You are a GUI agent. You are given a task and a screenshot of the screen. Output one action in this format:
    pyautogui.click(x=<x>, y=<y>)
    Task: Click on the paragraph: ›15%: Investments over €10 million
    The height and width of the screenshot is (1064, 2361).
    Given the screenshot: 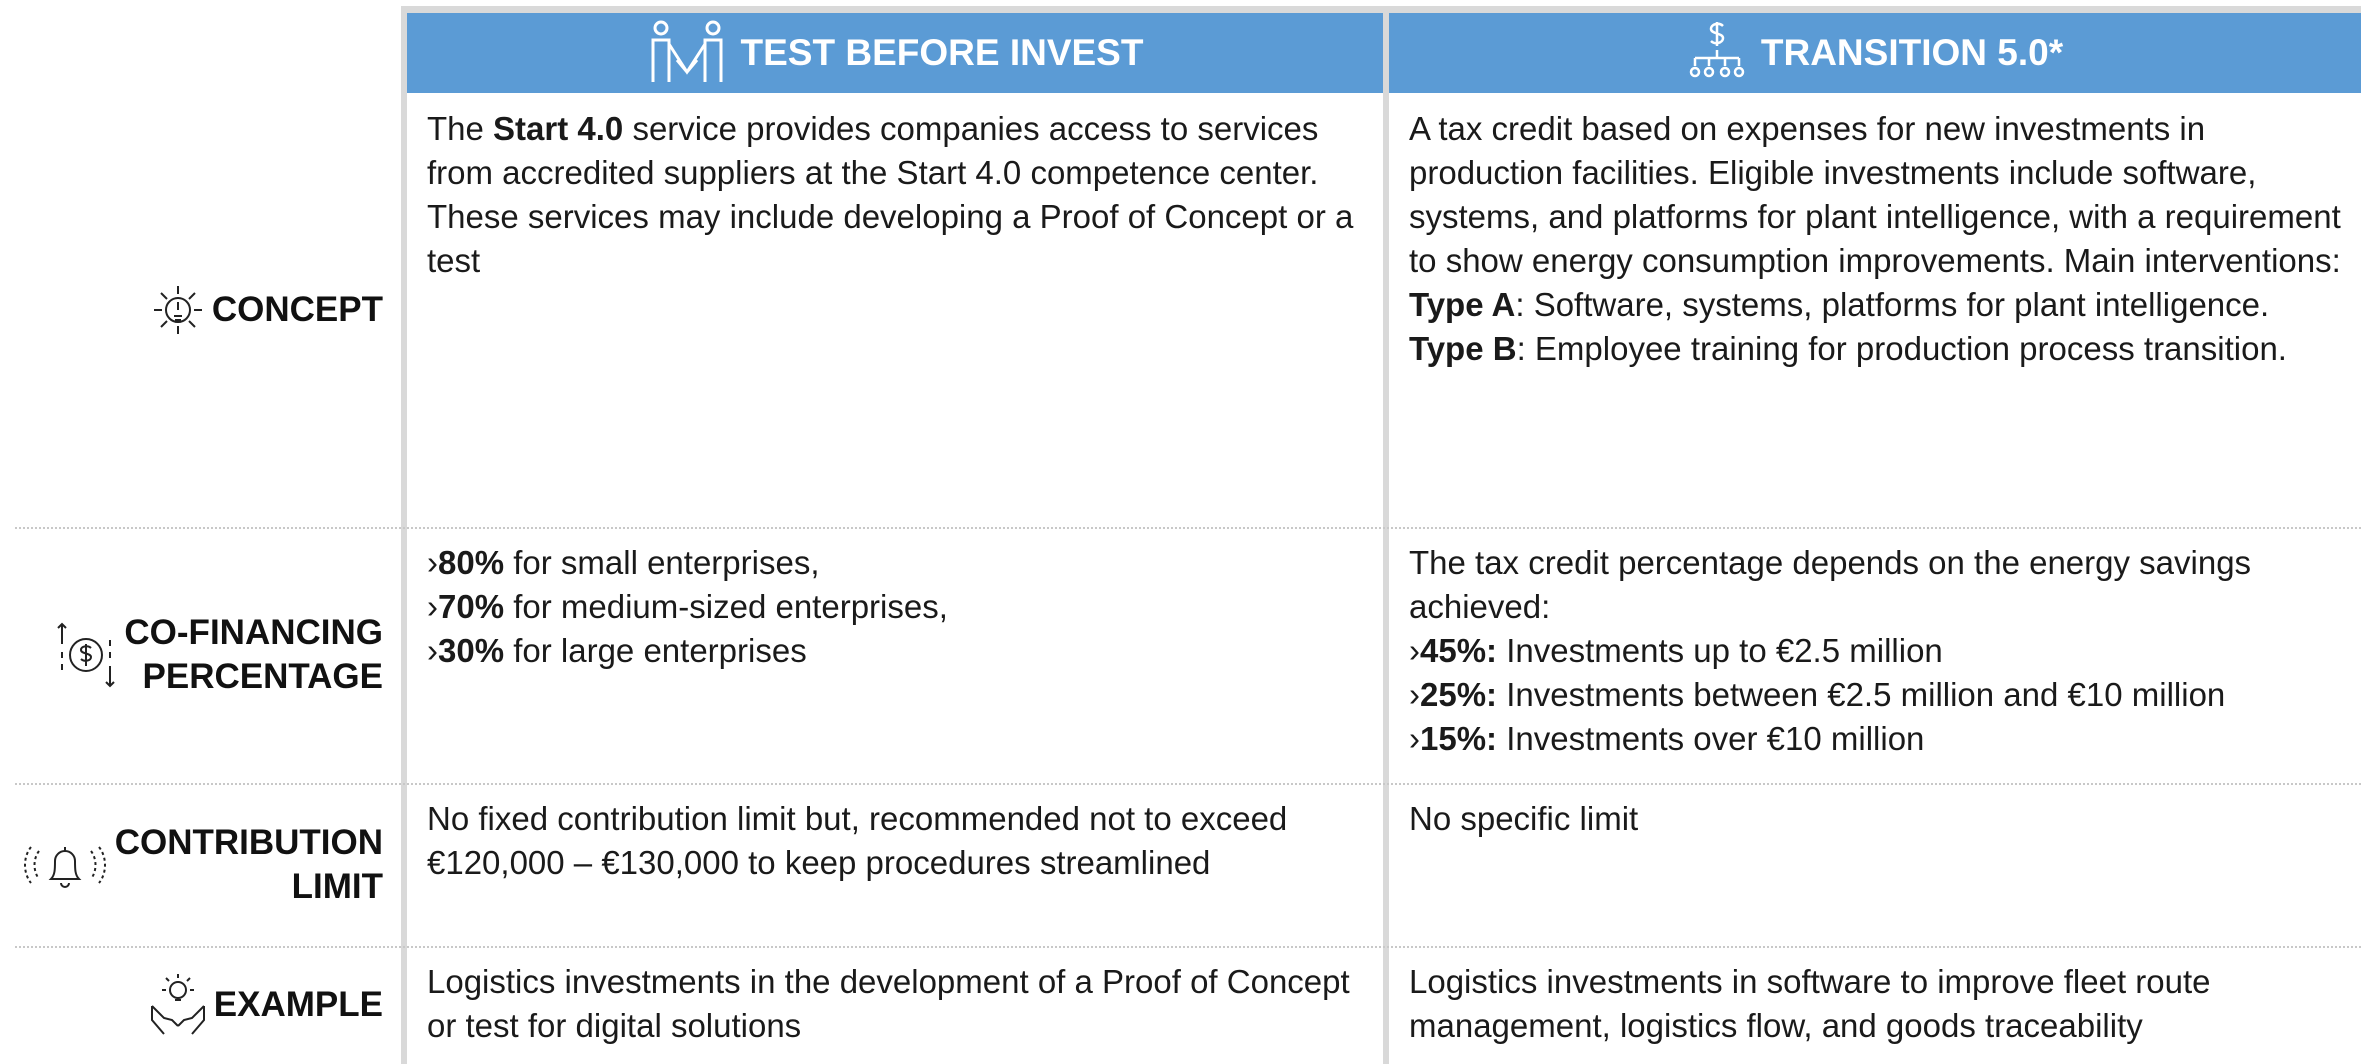 What is the action you would take?
    pyautogui.click(x=1875, y=739)
    